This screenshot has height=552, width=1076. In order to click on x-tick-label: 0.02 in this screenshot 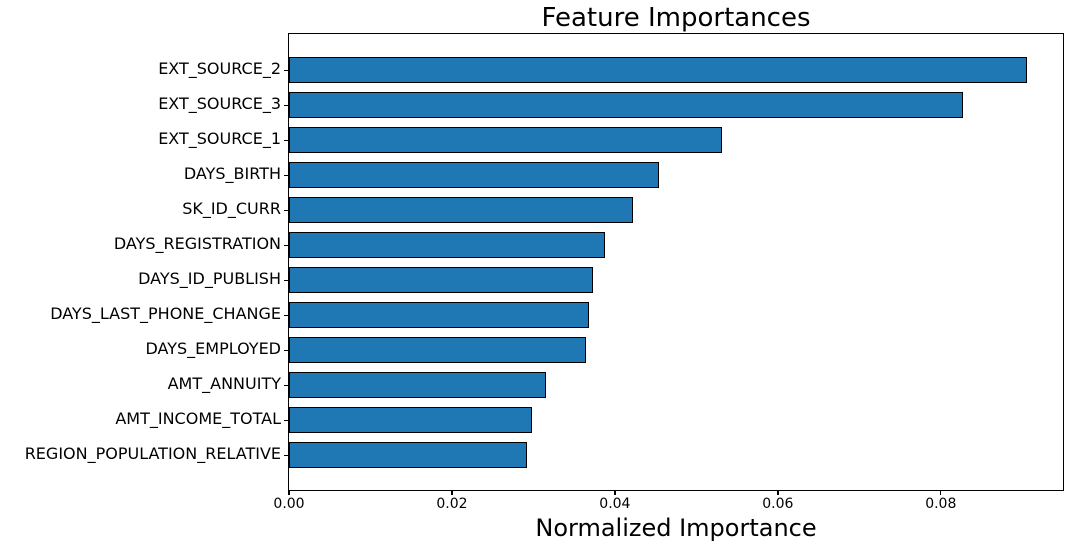, I will do `click(452, 504)`.